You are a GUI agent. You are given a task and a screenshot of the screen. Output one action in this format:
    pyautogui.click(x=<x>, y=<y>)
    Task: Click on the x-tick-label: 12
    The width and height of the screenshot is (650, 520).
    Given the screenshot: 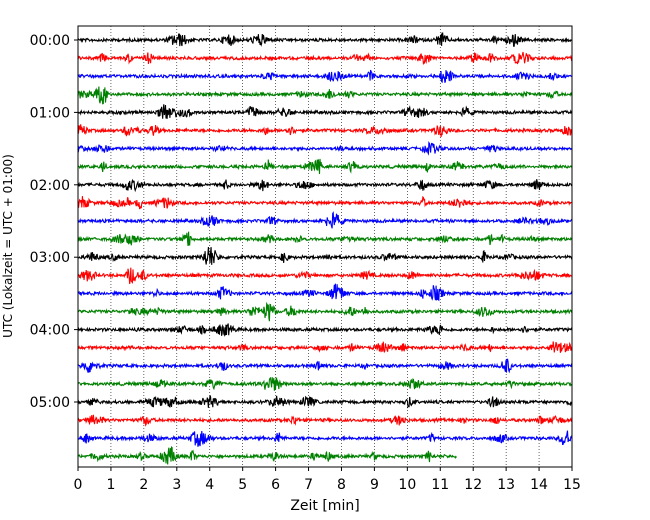 What is the action you would take?
    pyautogui.click(x=473, y=485)
    